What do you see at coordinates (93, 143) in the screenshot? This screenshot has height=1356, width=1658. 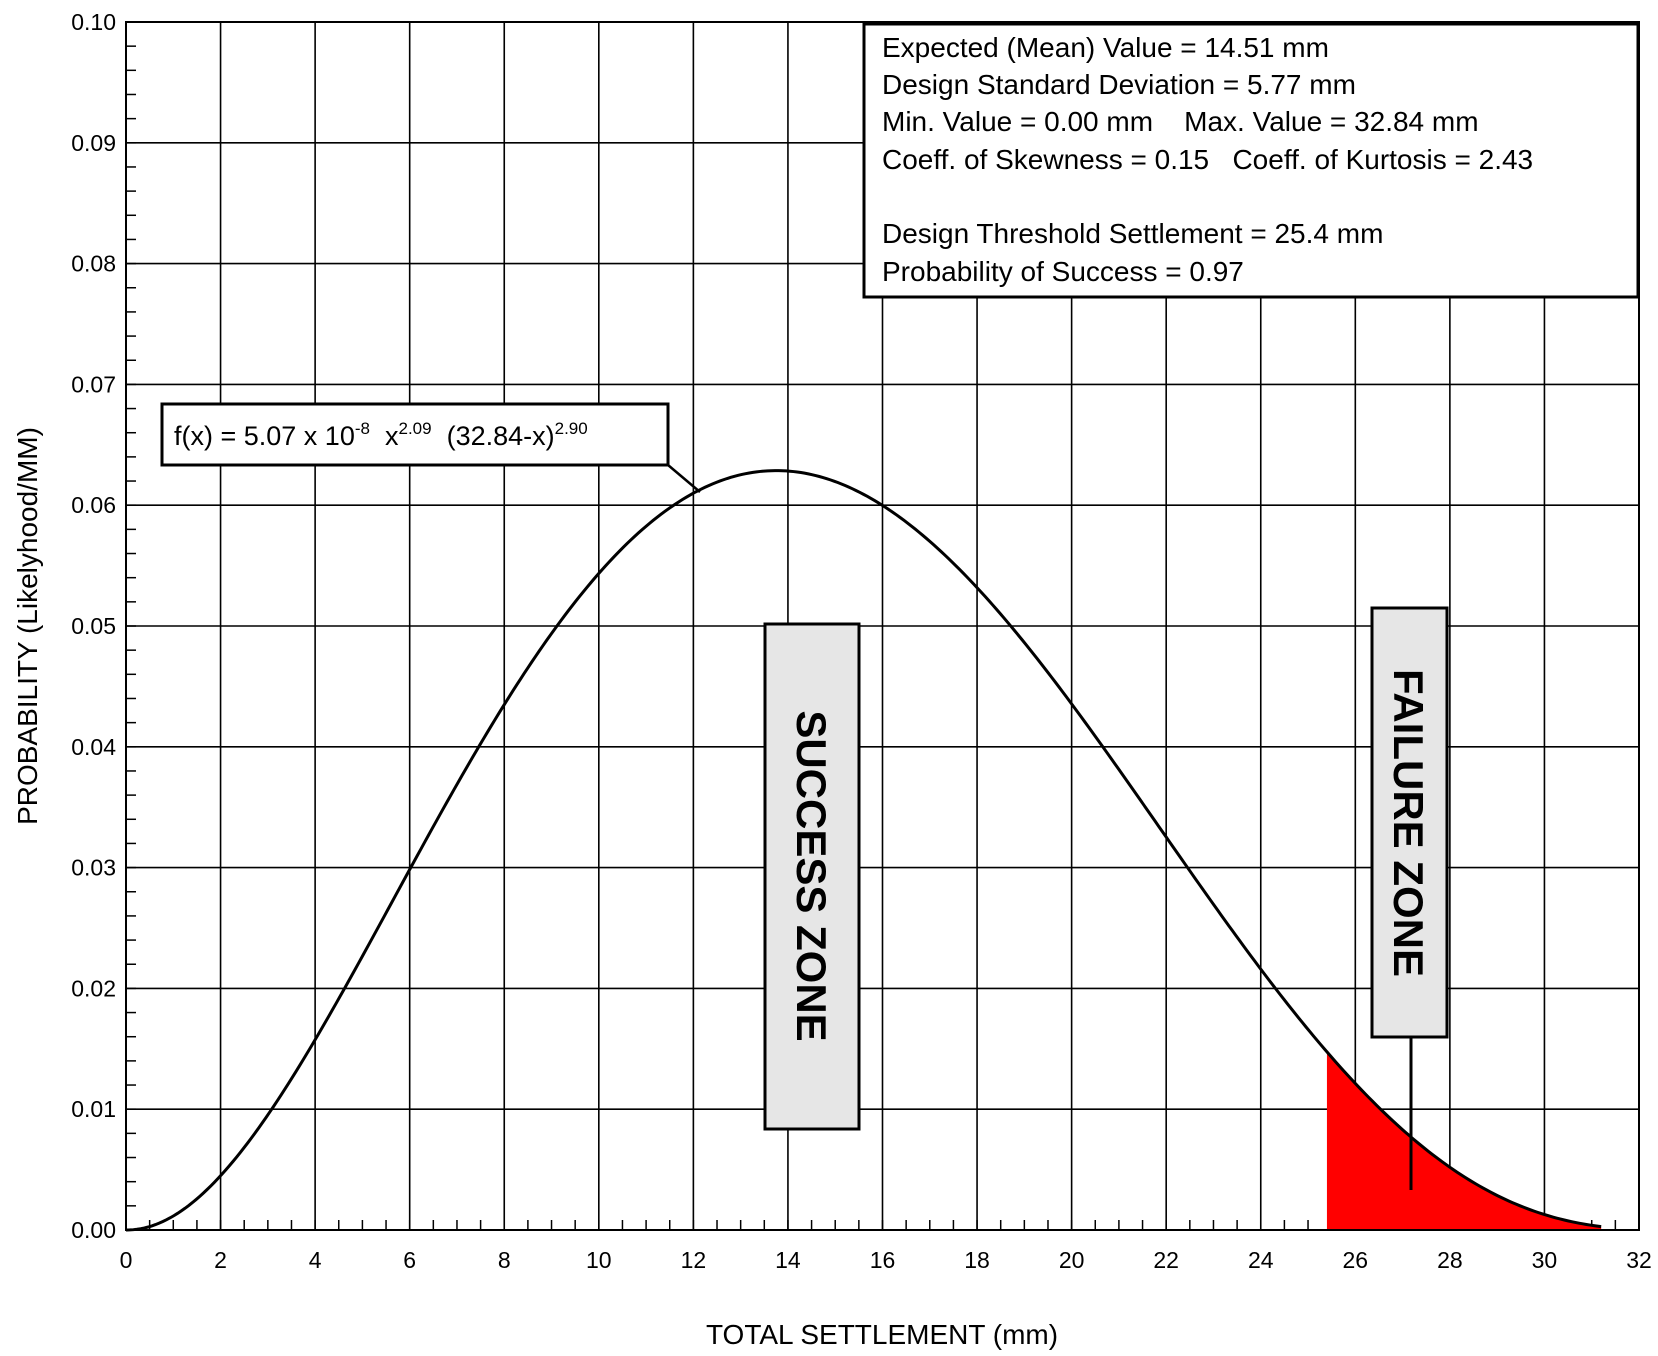 I see `y-tick-label: 0.09` at bounding box center [93, 143].